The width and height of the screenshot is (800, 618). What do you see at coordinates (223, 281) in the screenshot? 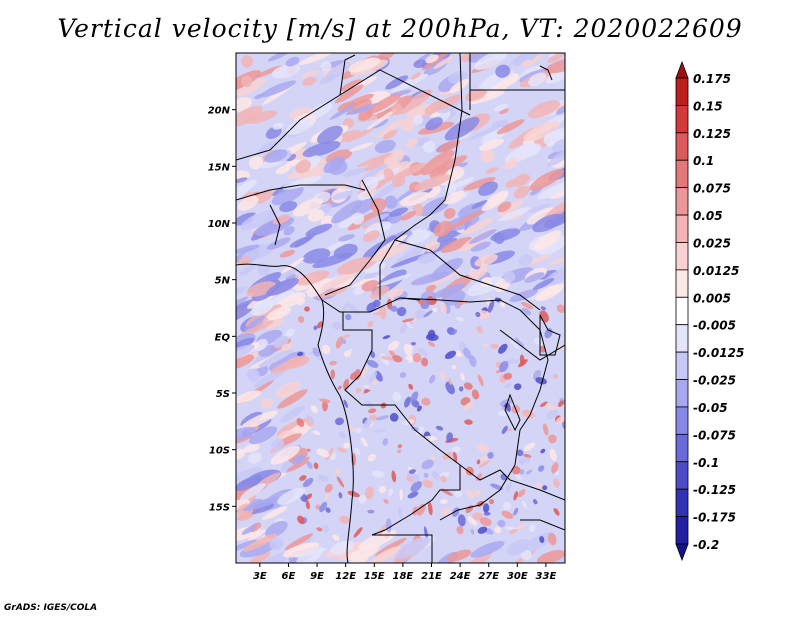
I see `lat-tick-label: 5N` at bounding box center [223, 281].